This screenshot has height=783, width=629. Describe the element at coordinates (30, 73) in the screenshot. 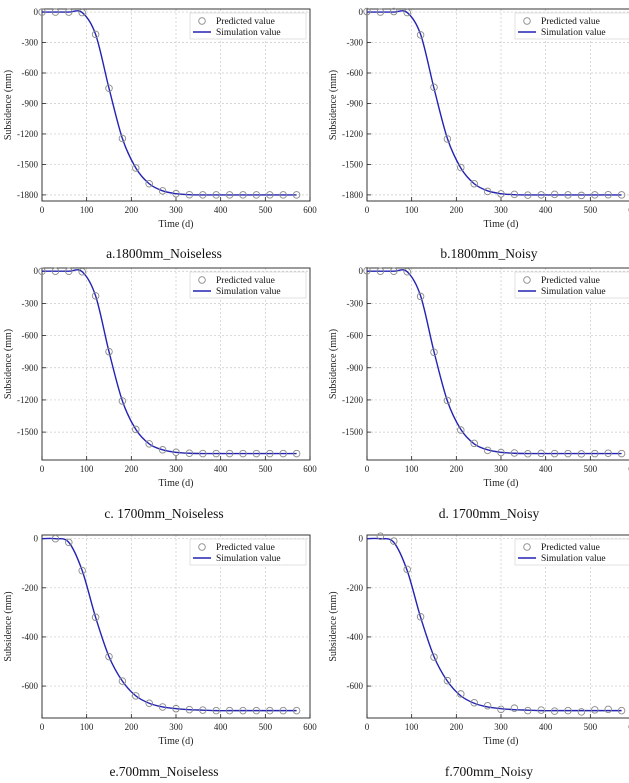

I see `y-tick-label: -600` at that location.